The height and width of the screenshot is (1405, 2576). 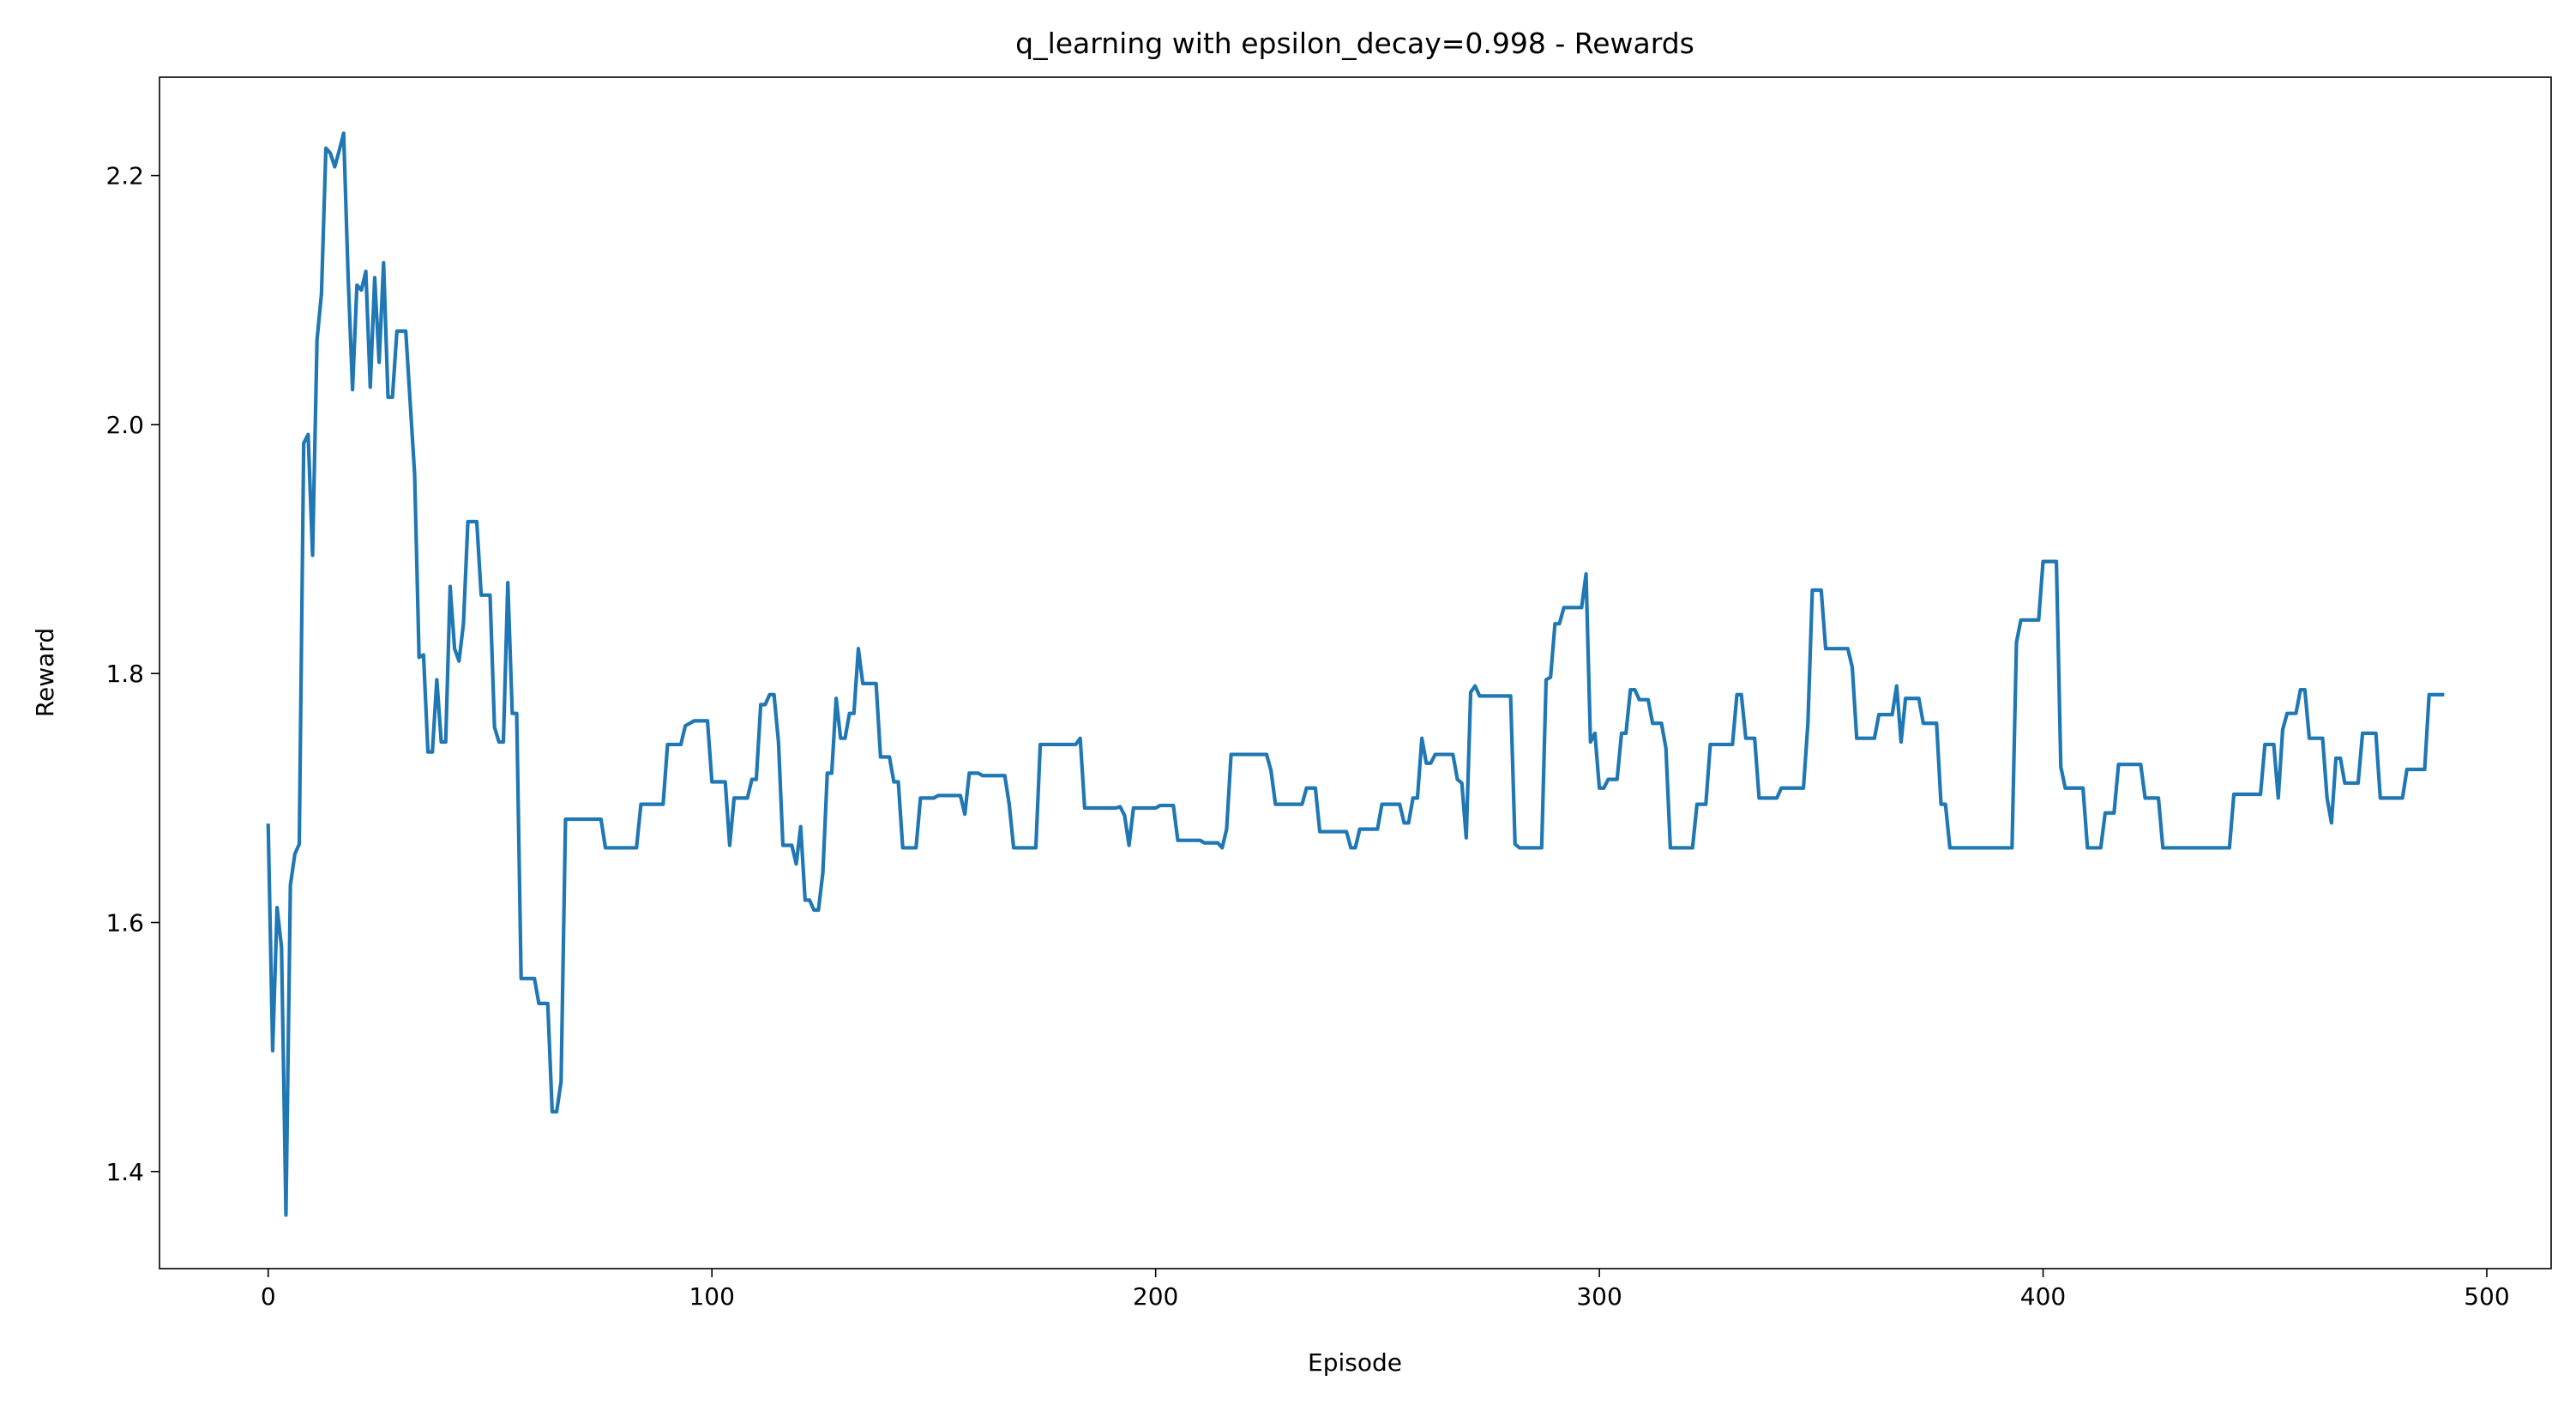 What do you see at coordinates (711, 1296) in the screenshot?
I see `x-tick-label: 100` at bounding box center [711, 1296].